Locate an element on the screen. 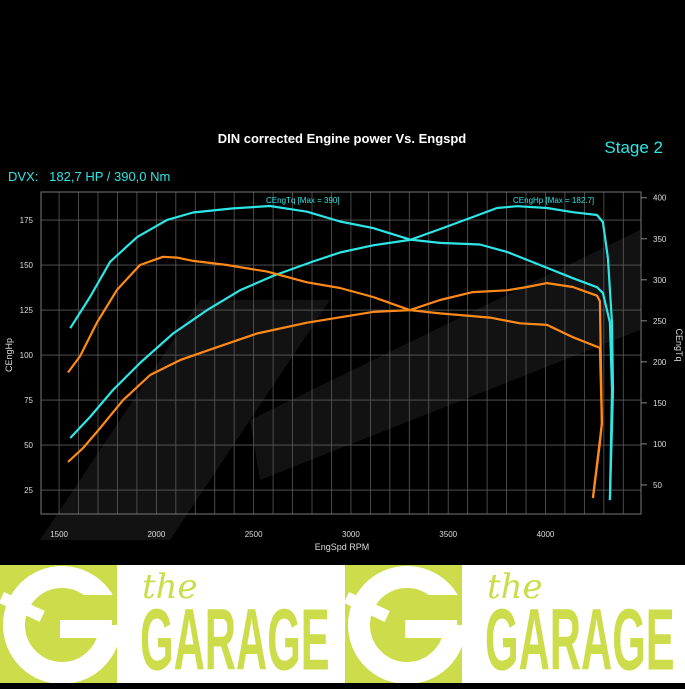 The image size is (685, 689). y-axis-right-label: CEngTq is located at coordinates (679, 344).